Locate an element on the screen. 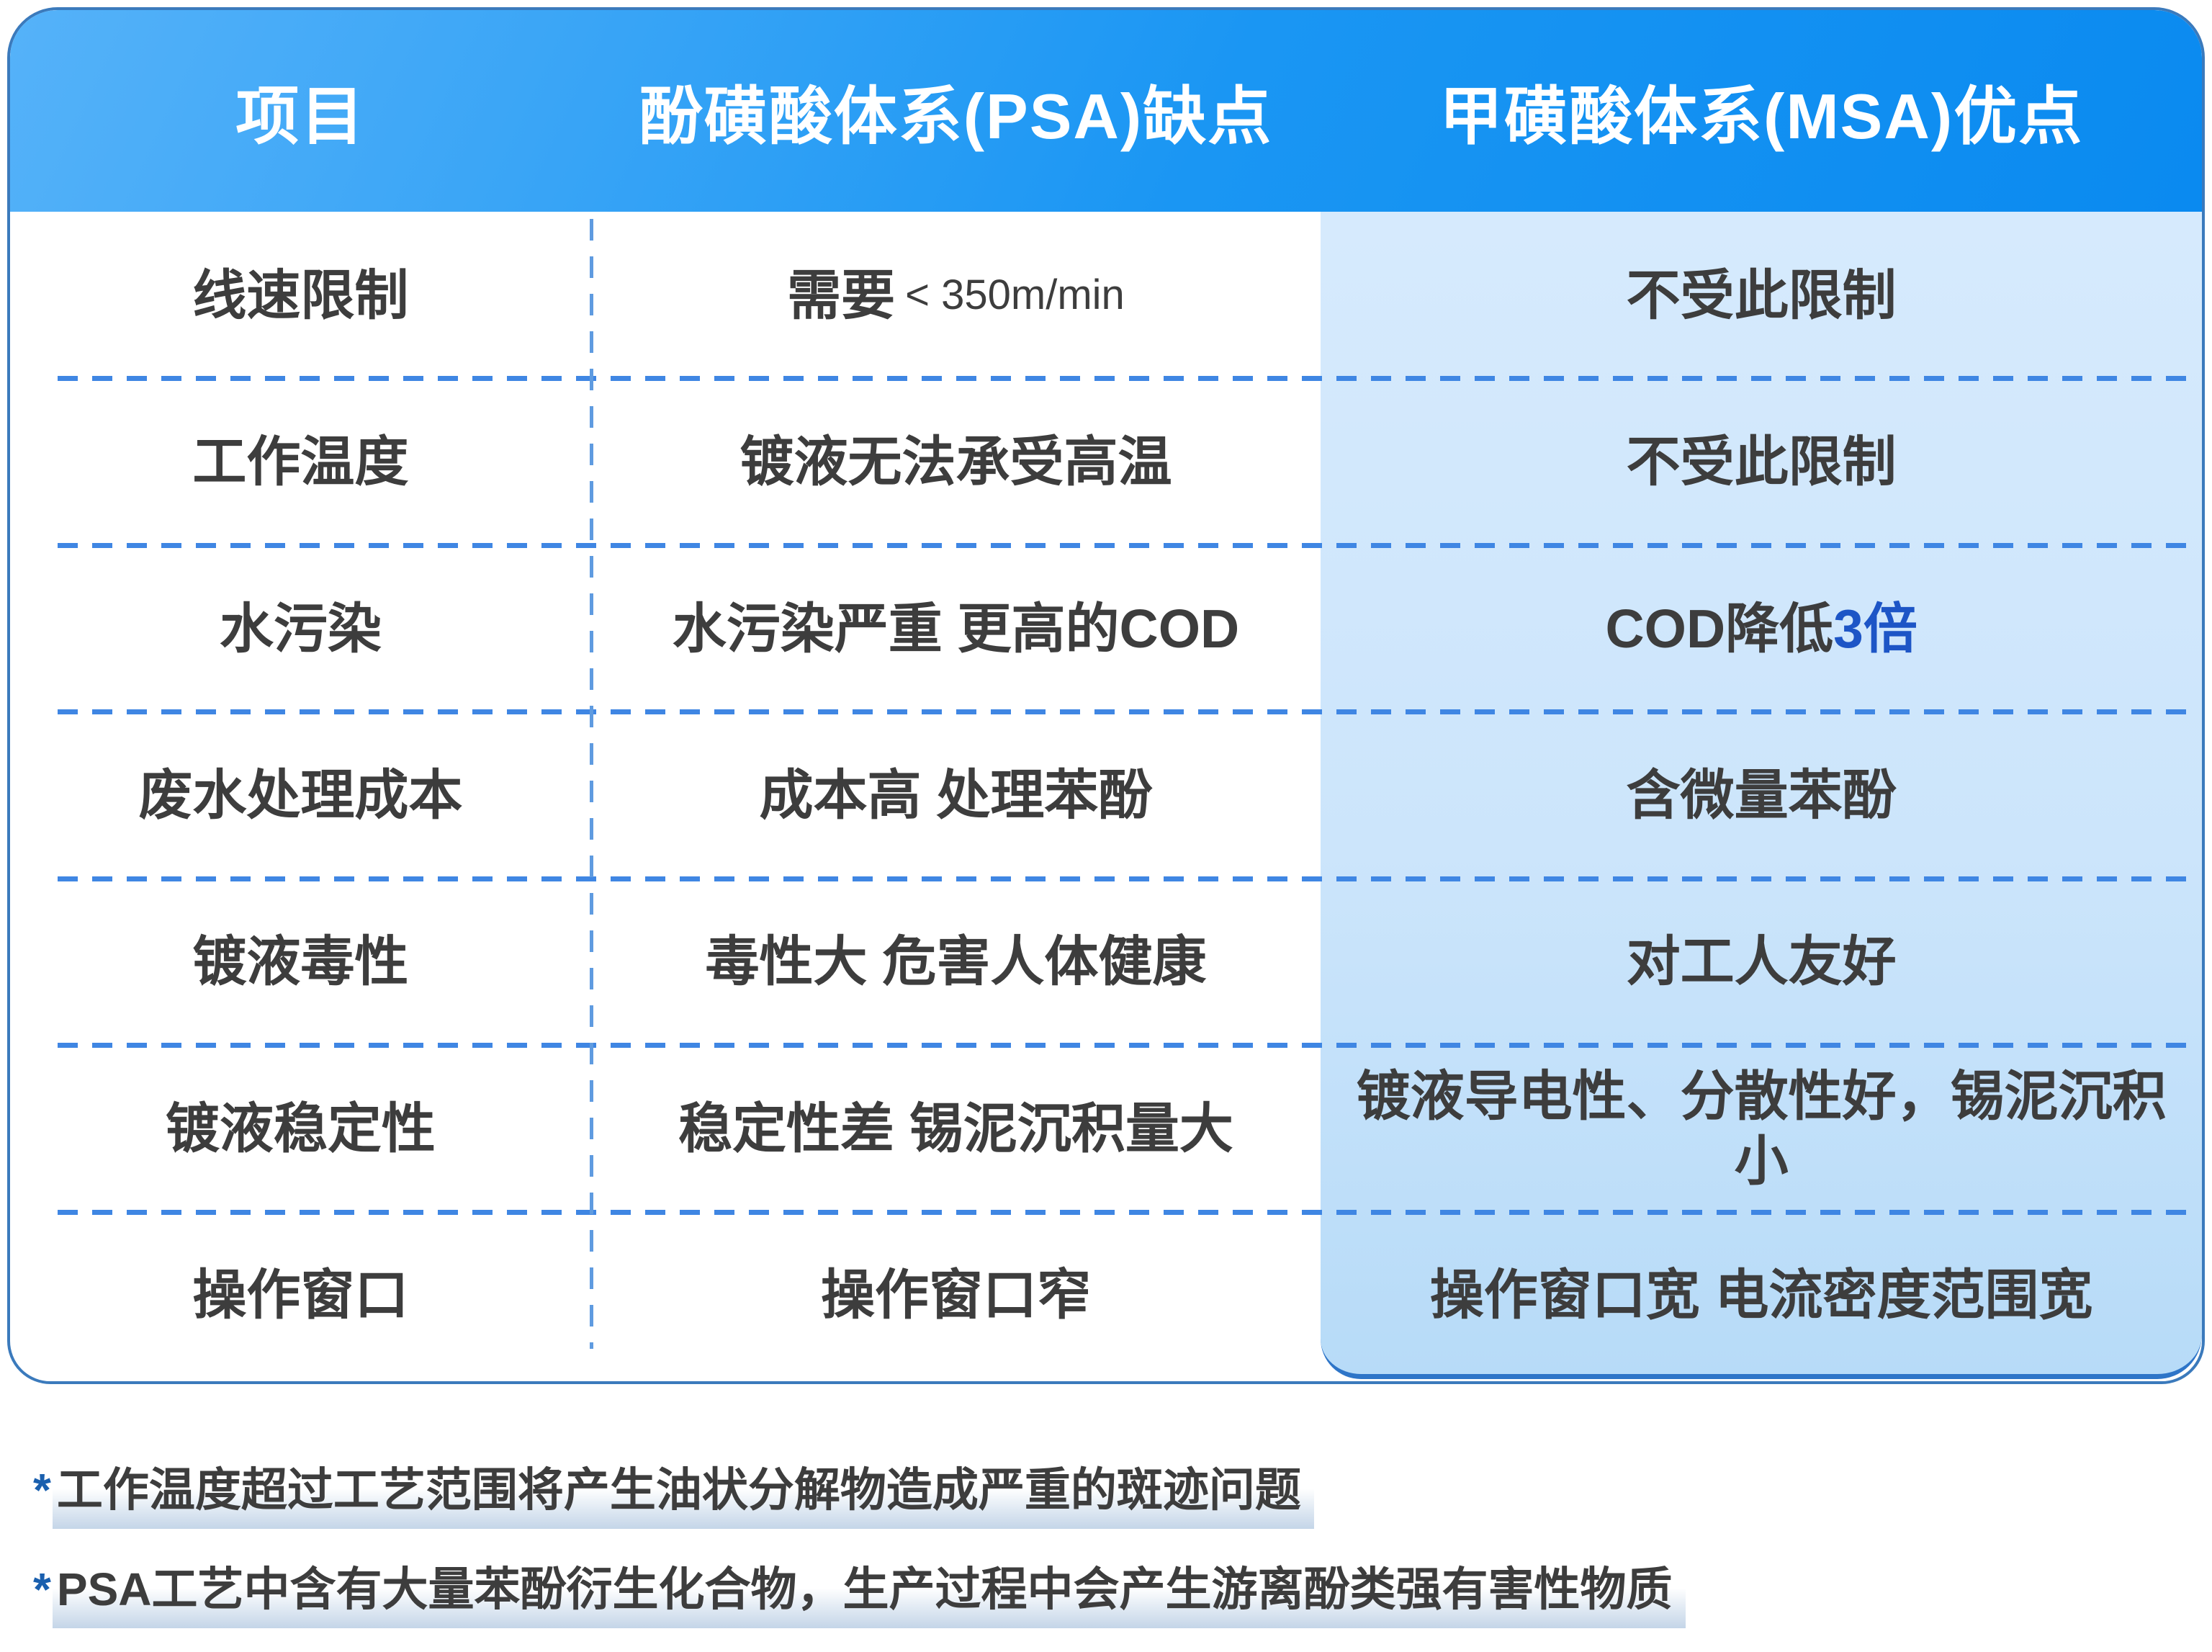 Image resolution: width=2212 pixels, height=1652 pixels. cell-psa-row0: 需要 < 350m/min is located at coordinates (956, 295).